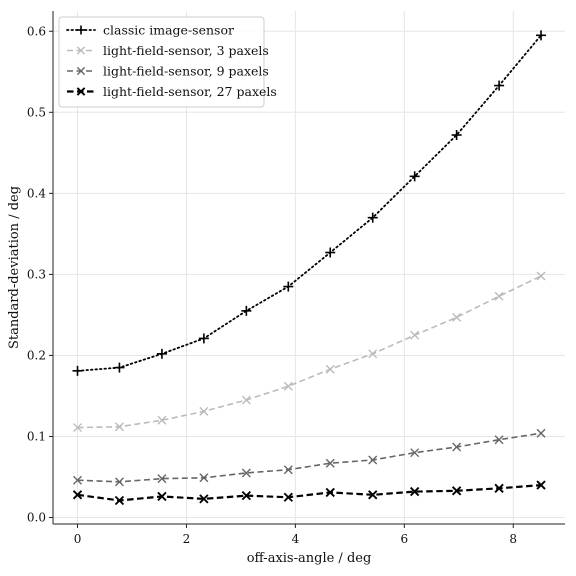  Describe the element at coordinates (309, 558) in the screenshot. I see `x-axis-label: off-axis-angle / deg` at that location.